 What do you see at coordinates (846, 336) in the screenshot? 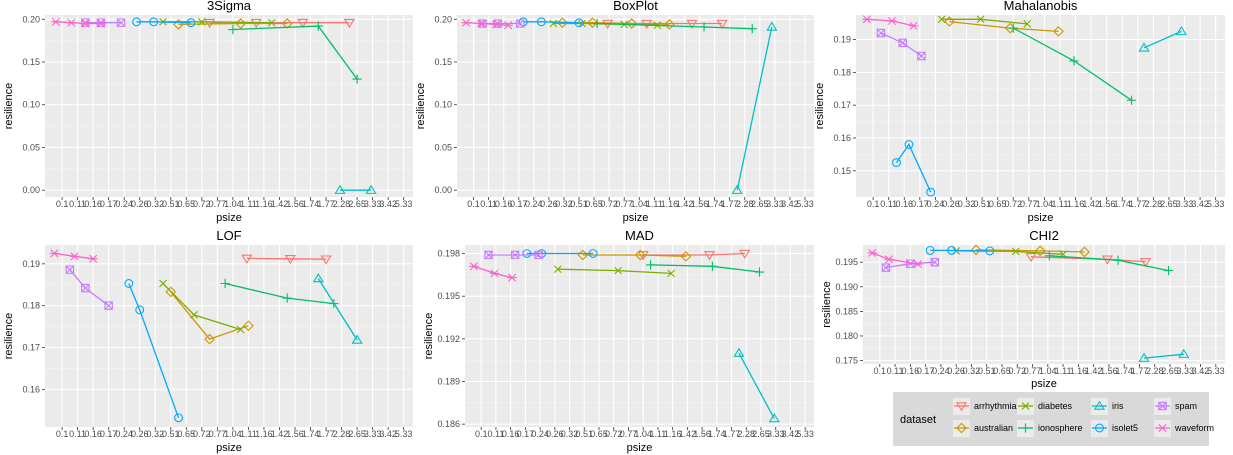
I see `y-tick-label: 0.180` at bounding box center [846, 336].